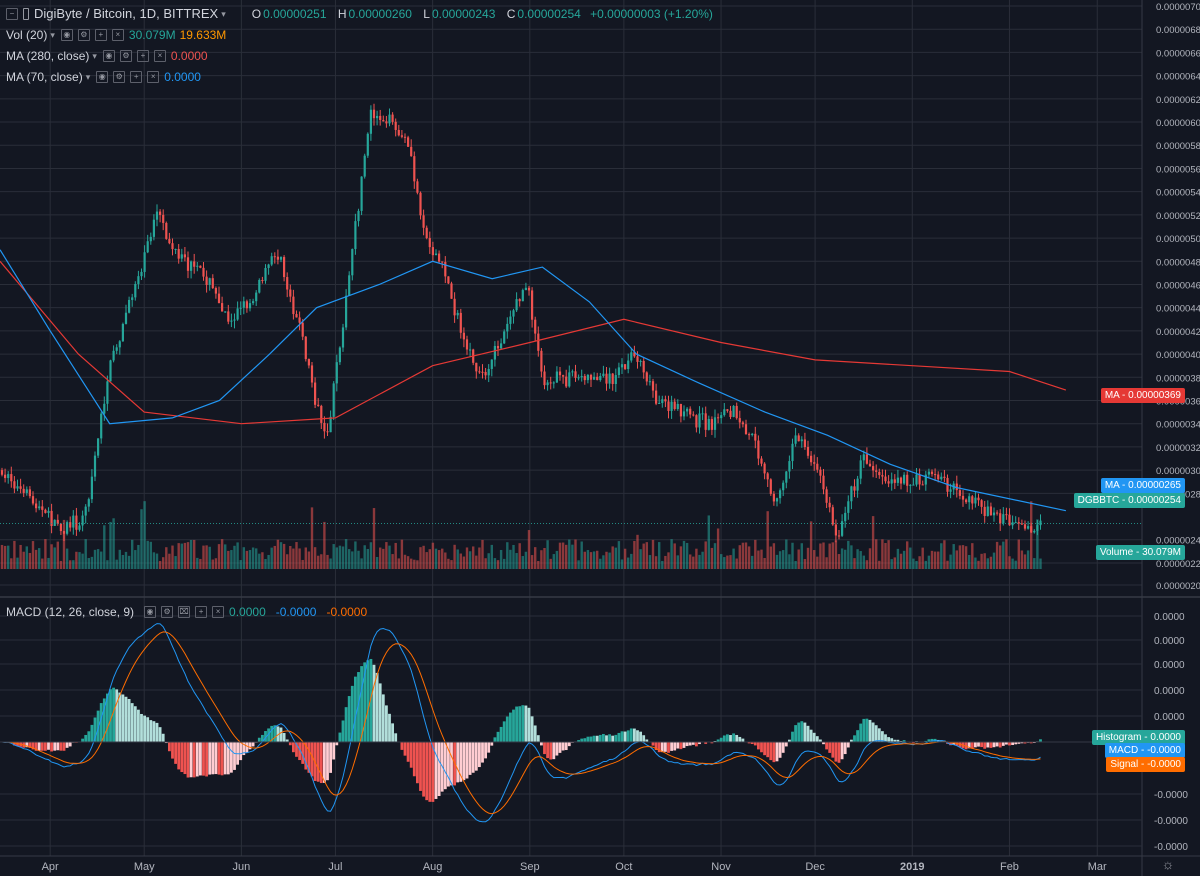 The image size is (1200, 876). I want to click on low-value: 0.00000243, so click(463, 14).